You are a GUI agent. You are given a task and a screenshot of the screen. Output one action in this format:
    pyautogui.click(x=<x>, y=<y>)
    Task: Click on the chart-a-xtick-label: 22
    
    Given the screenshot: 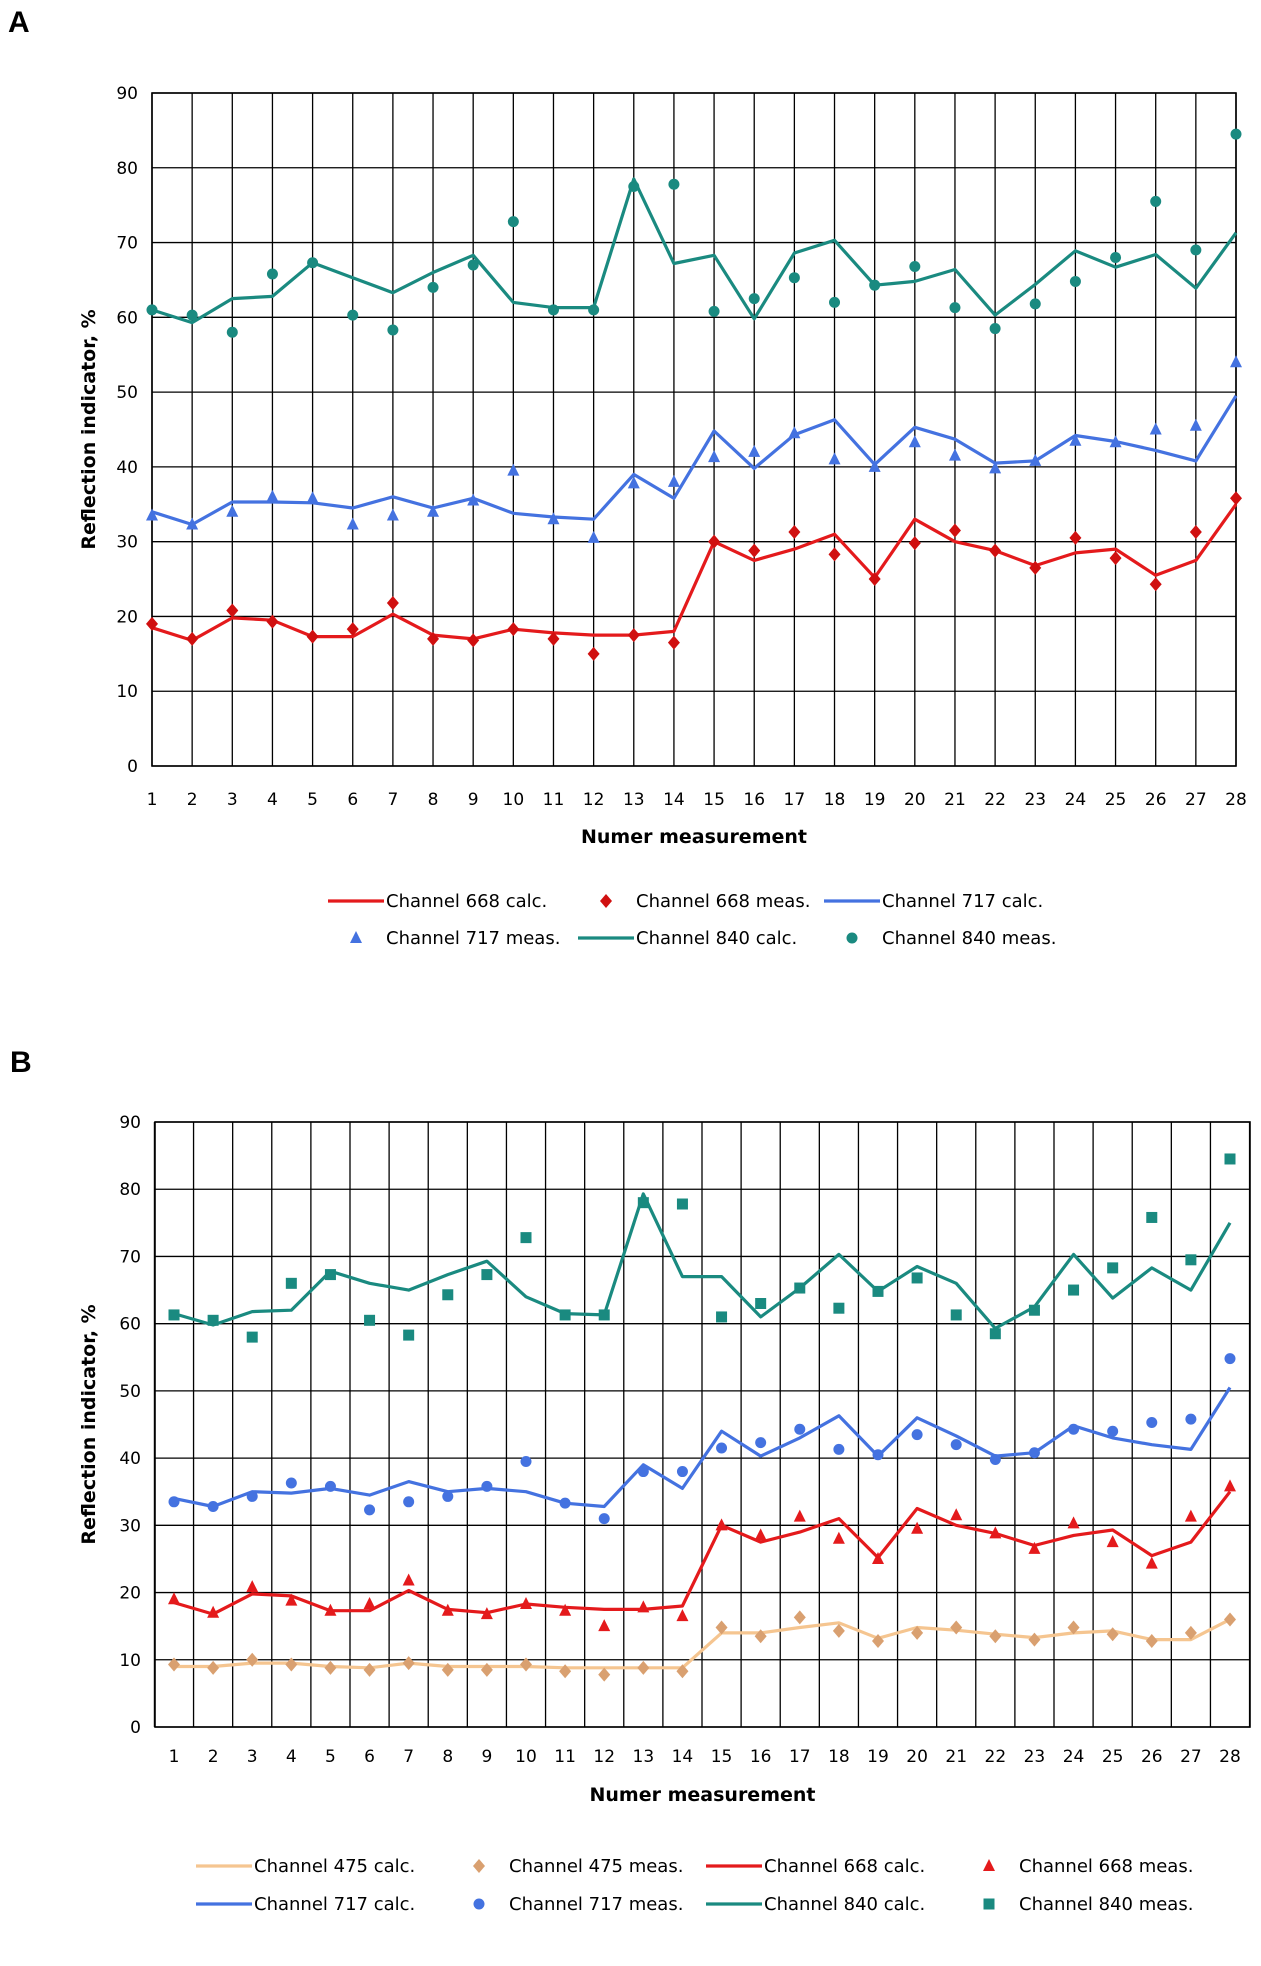 What is the action you would take?
    pyautogui.click(x=995, y=800)
    